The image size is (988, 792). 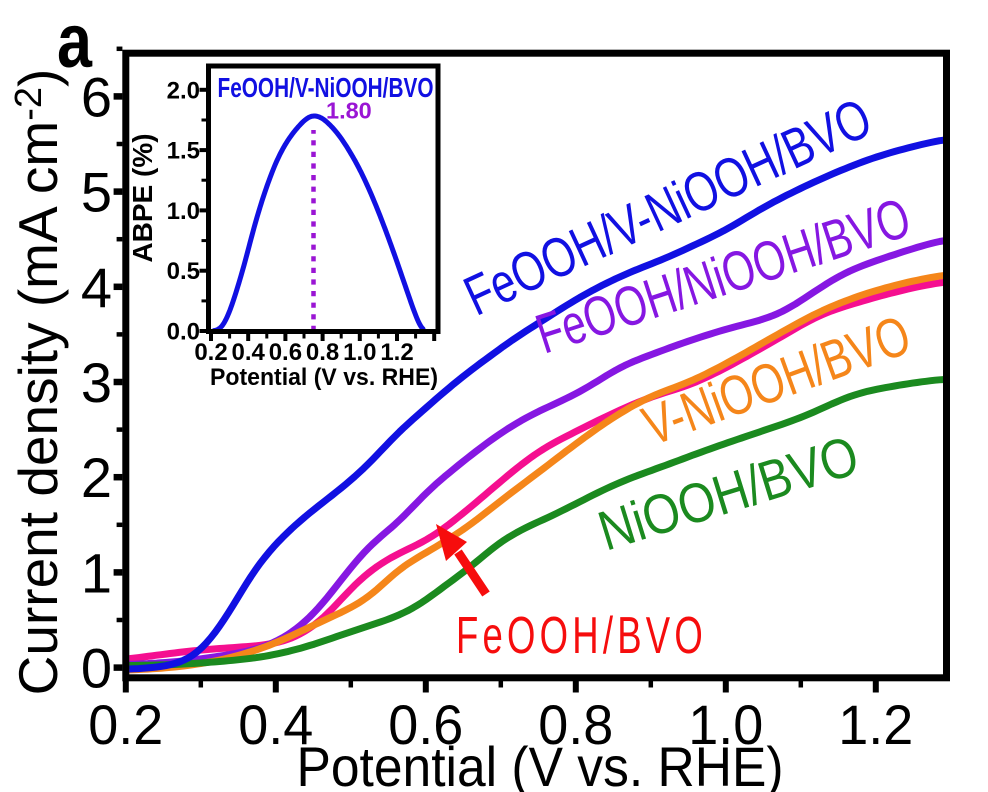 What do you see at coordinates (326, 87) in the screenshot?
I see `svg-text: FeOOH/V-NiOOH/BVO` at bounding box center [326, 87].